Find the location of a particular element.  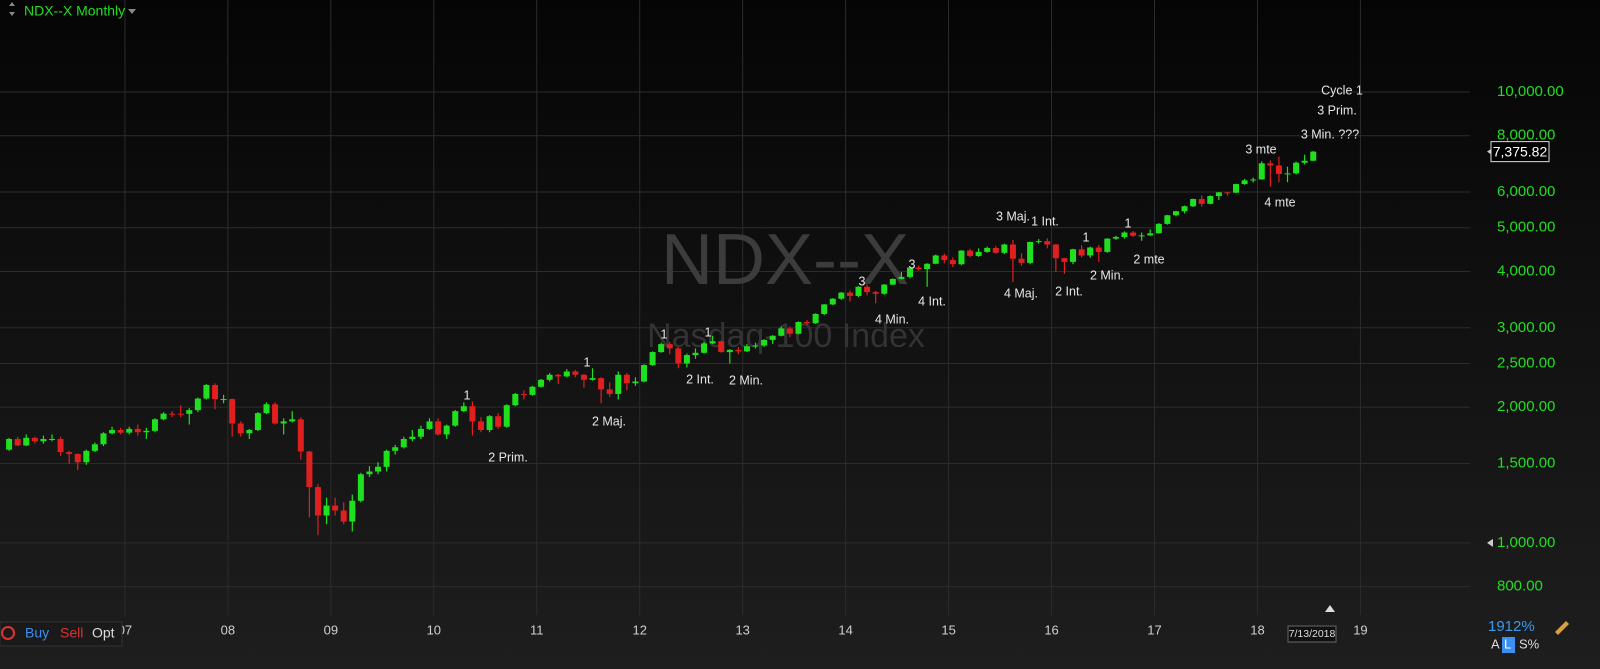

x-tick-label: 16 is located at coordinates (1051, 629).